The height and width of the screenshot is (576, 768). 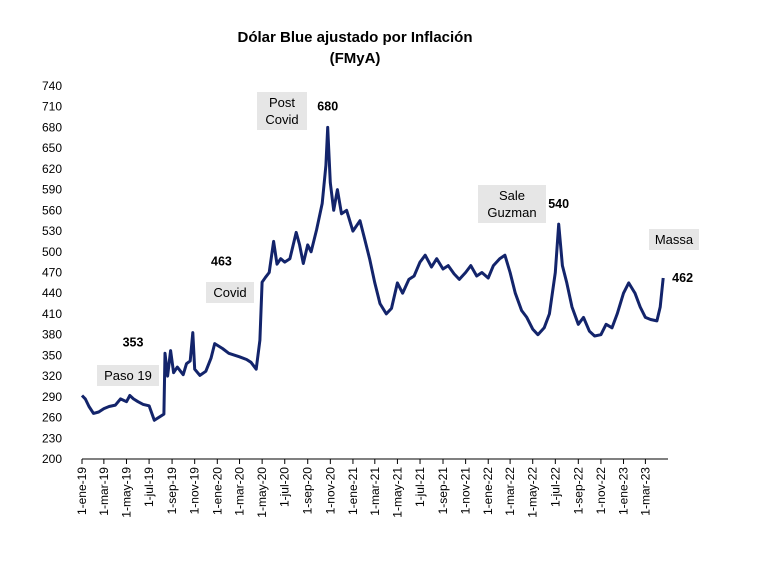 What do you see at coordinates (682, 278) in the screenshot?
I see `peak-value-label: 462` at bounding box center [682, 278].